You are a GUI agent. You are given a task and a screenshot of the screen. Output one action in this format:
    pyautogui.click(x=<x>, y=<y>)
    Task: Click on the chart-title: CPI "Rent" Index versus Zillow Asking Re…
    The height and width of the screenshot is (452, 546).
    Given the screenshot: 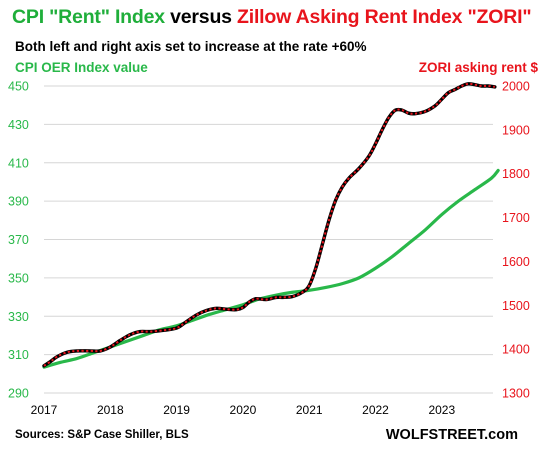 What is the action you would take?
    pyautogui.click(x=272, y=17)
    